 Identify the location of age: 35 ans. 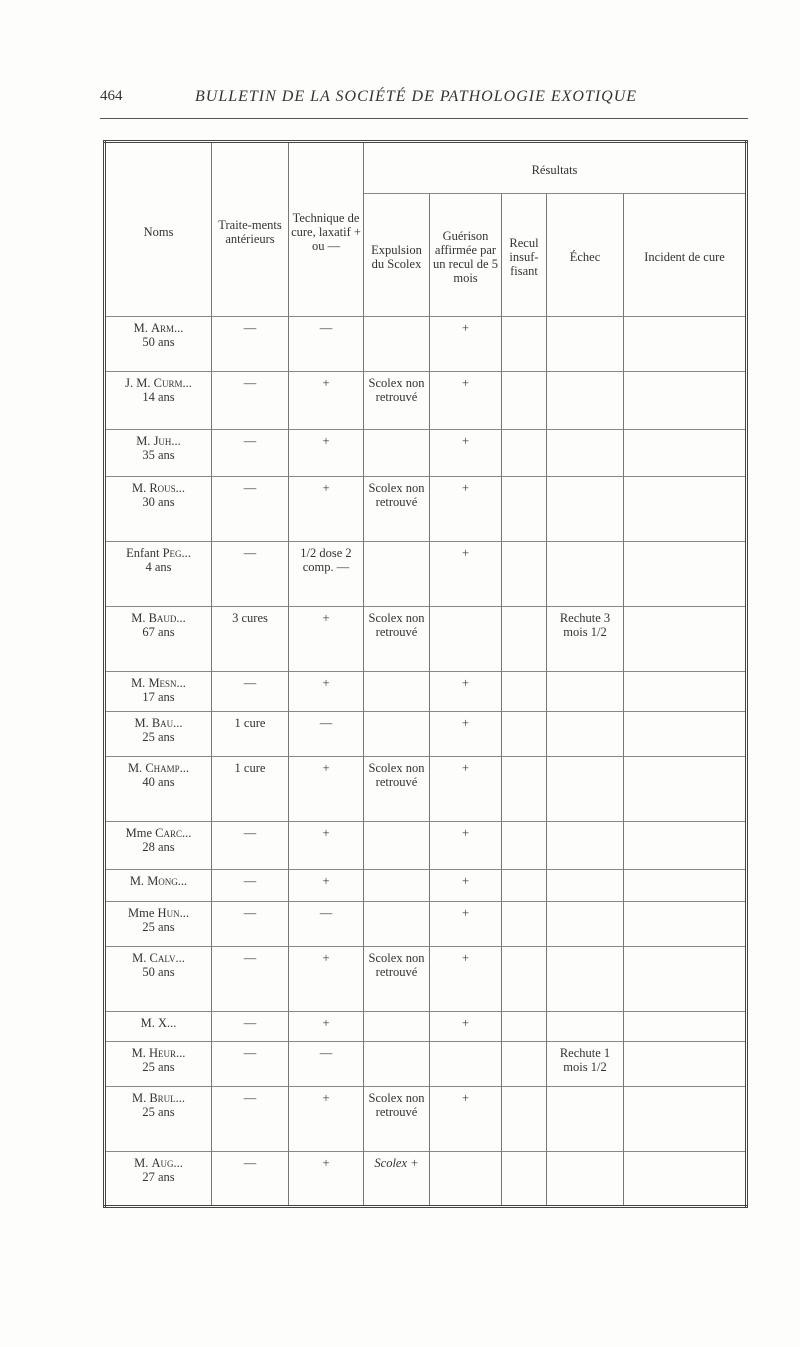
(158, 455).